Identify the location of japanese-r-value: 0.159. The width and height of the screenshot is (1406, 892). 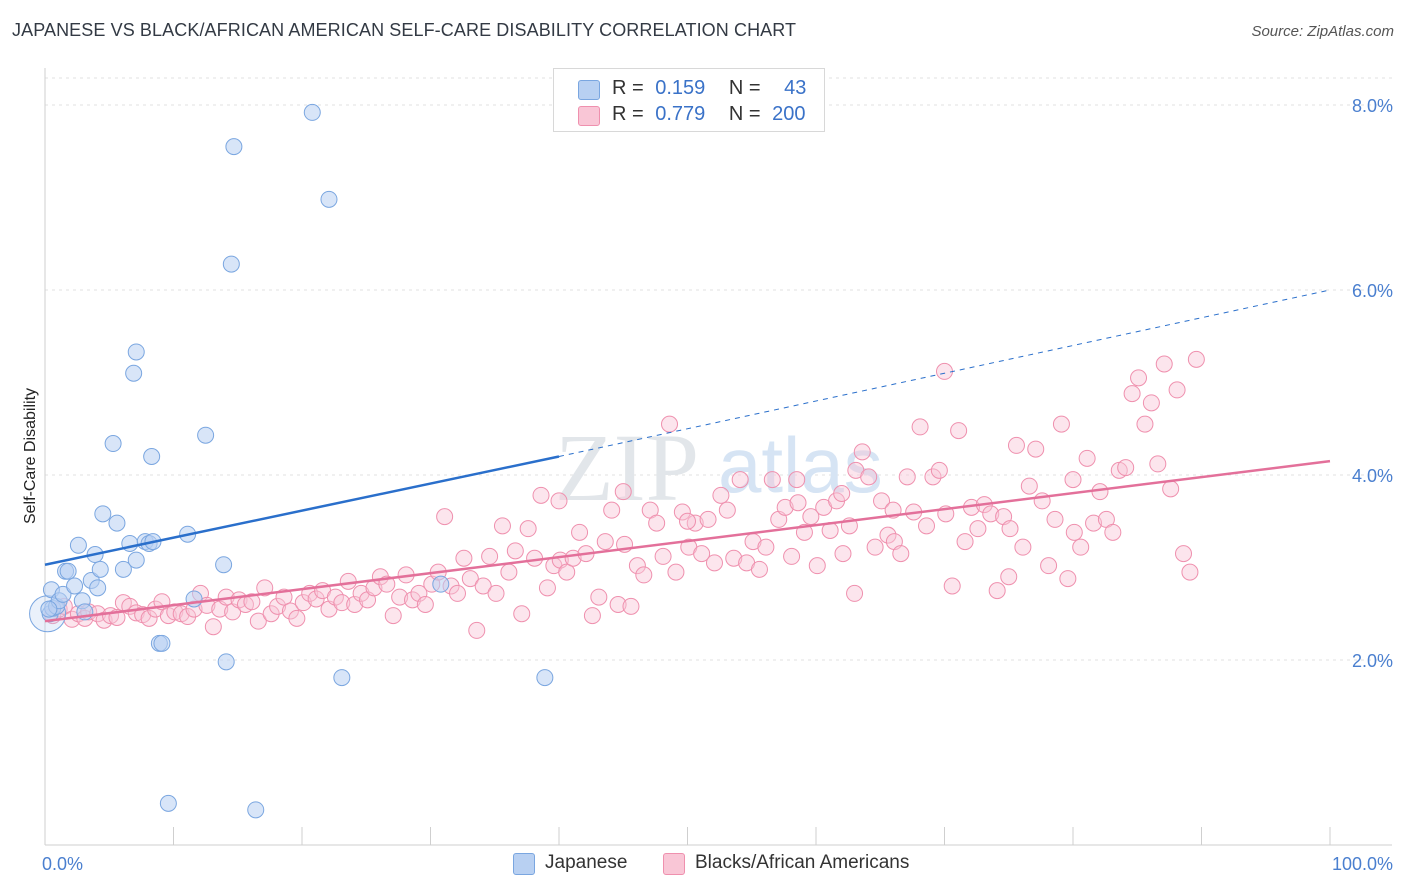
(680, 88).